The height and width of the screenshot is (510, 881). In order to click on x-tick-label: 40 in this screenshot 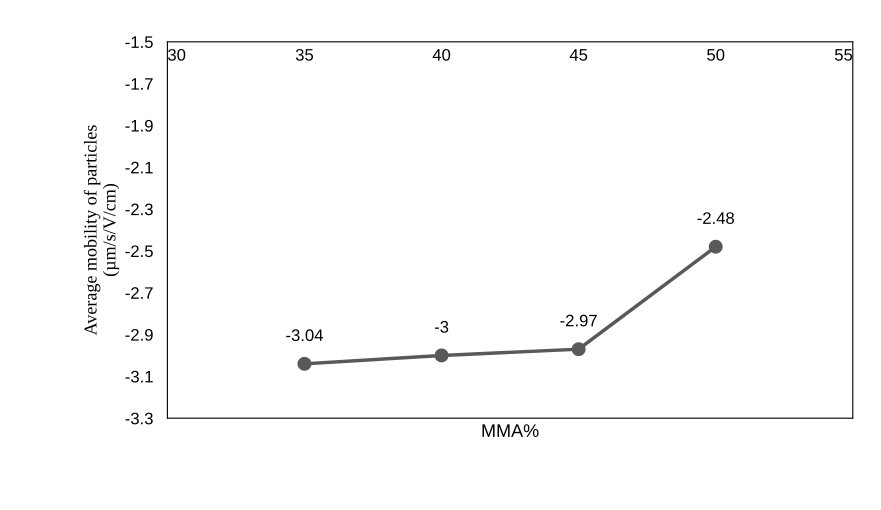, I will do `click(441, 54)`.